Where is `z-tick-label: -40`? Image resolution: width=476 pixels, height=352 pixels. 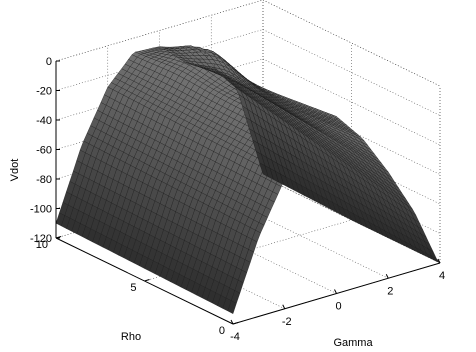
z-tick-label: -40 is located at coordinates (44, 121).